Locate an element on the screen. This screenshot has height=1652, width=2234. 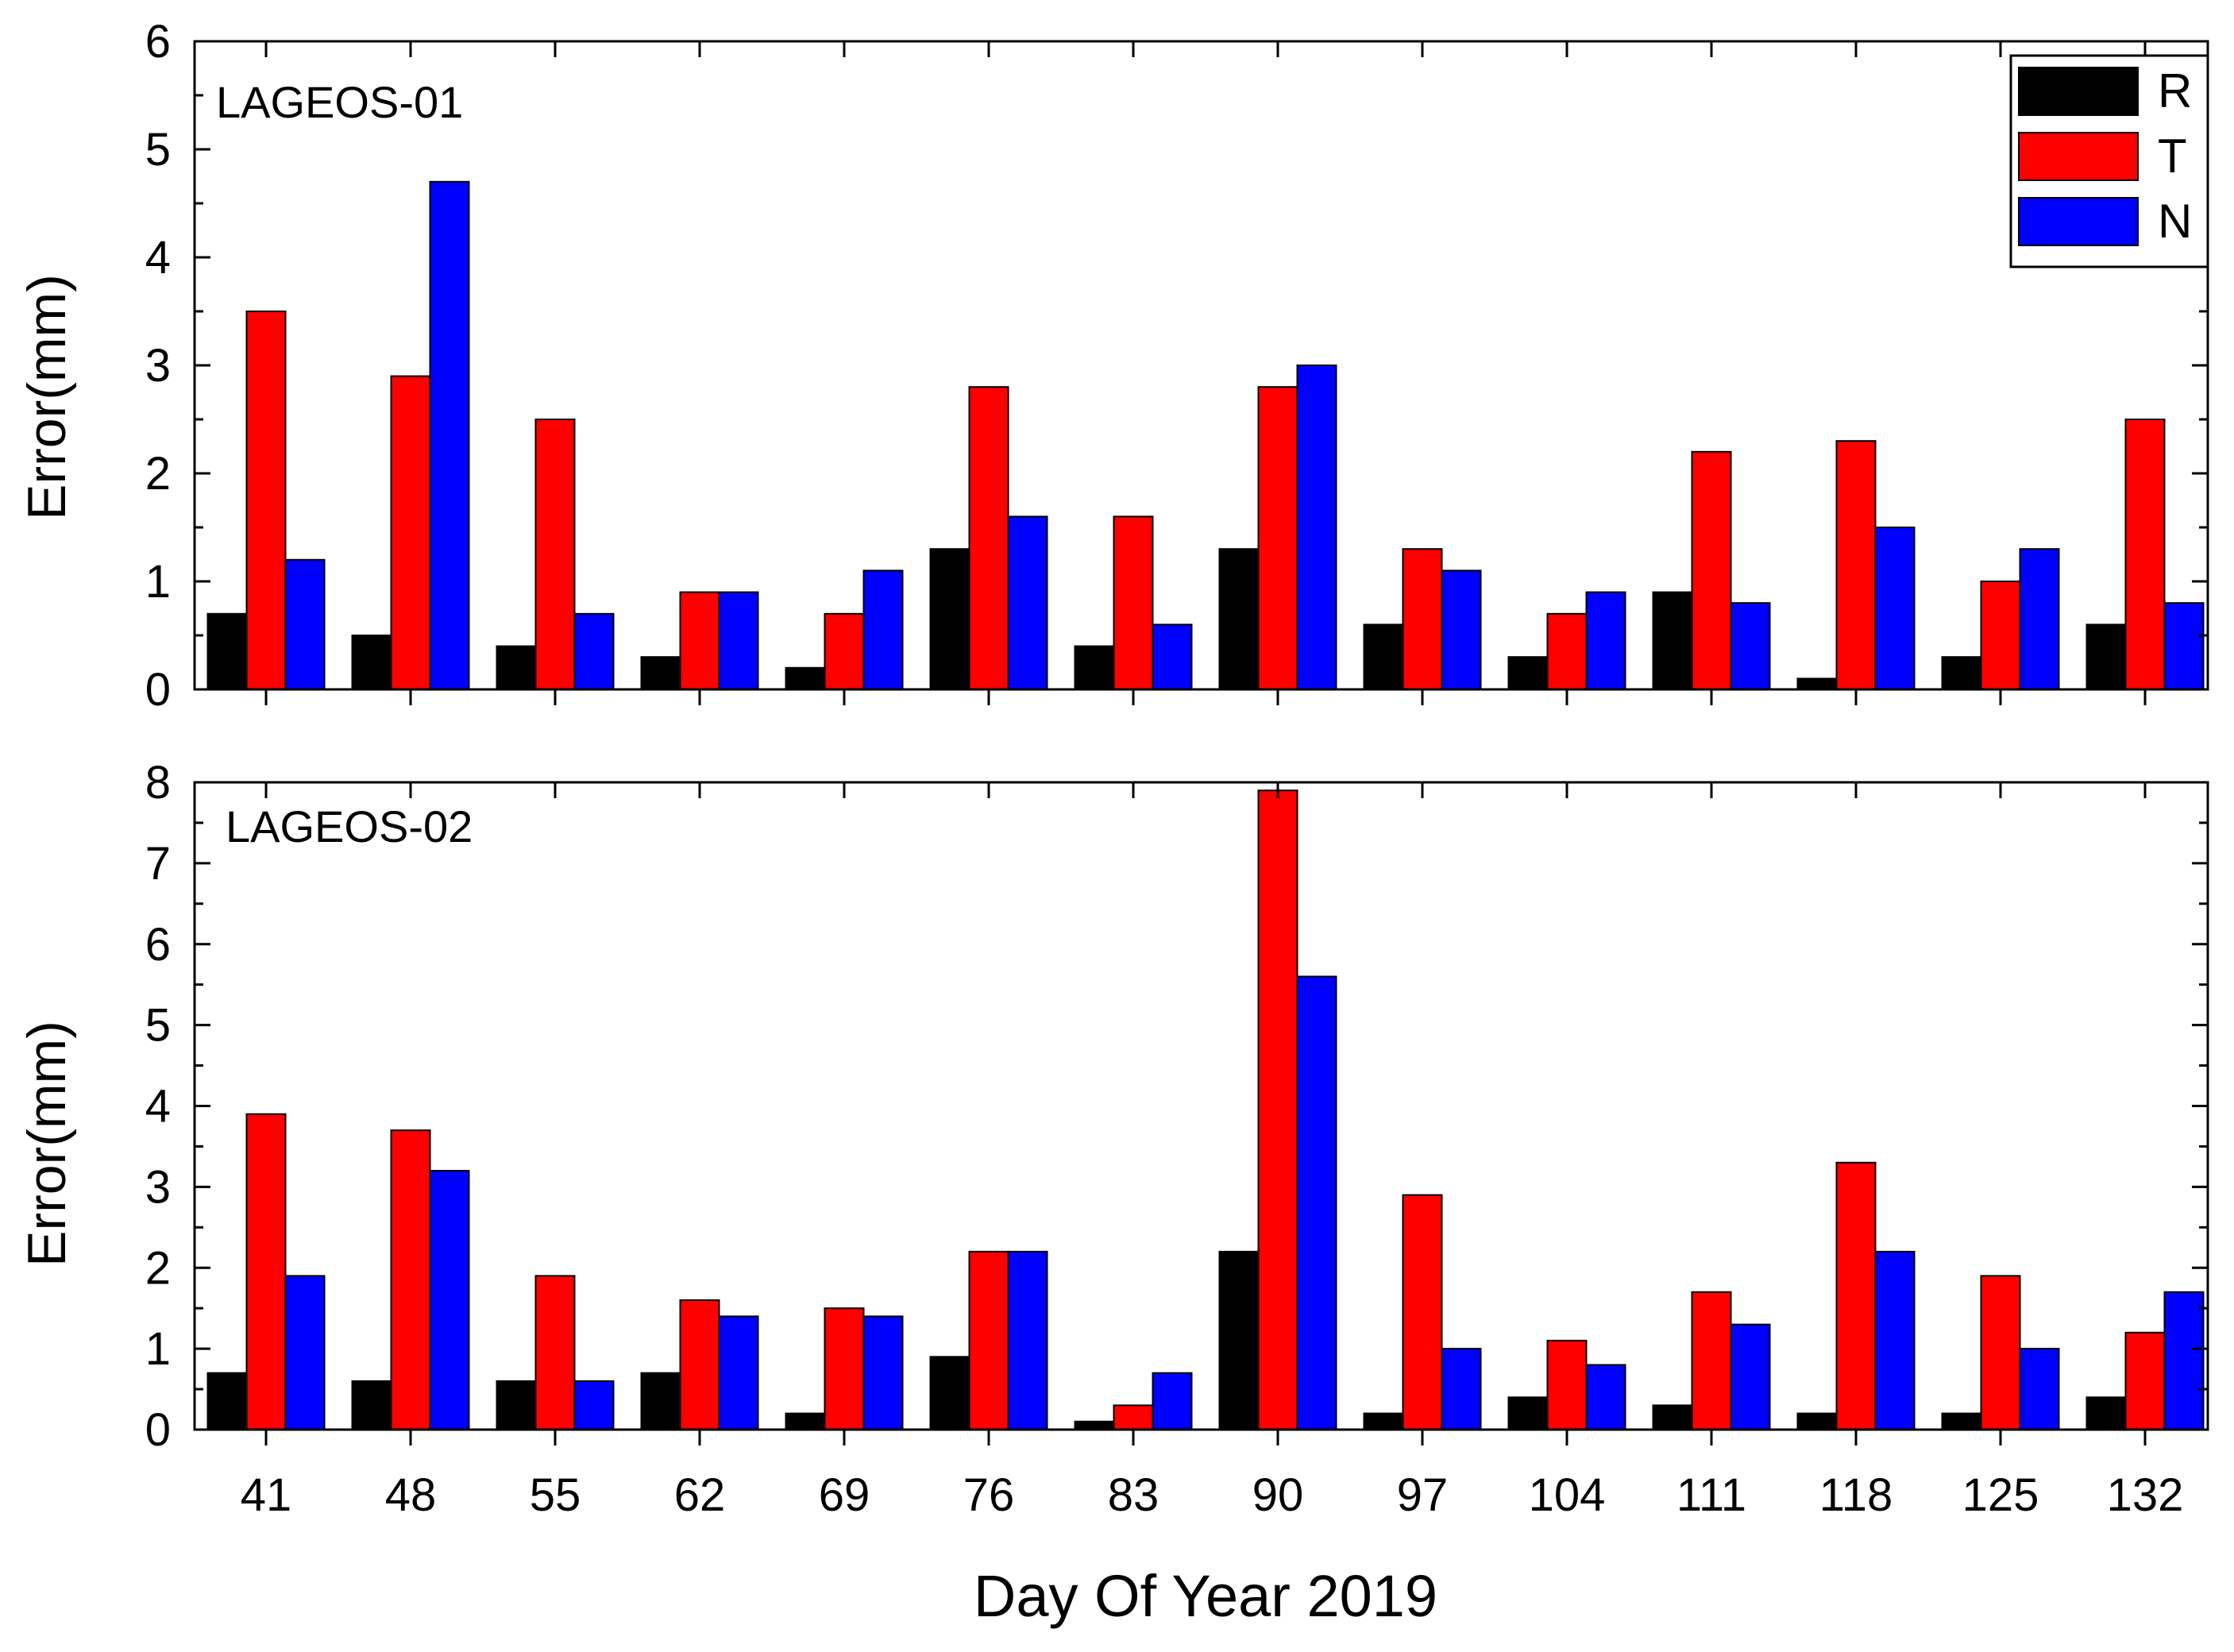
x-tick-label-111: 111 is located at coordinates (1711, 1495).